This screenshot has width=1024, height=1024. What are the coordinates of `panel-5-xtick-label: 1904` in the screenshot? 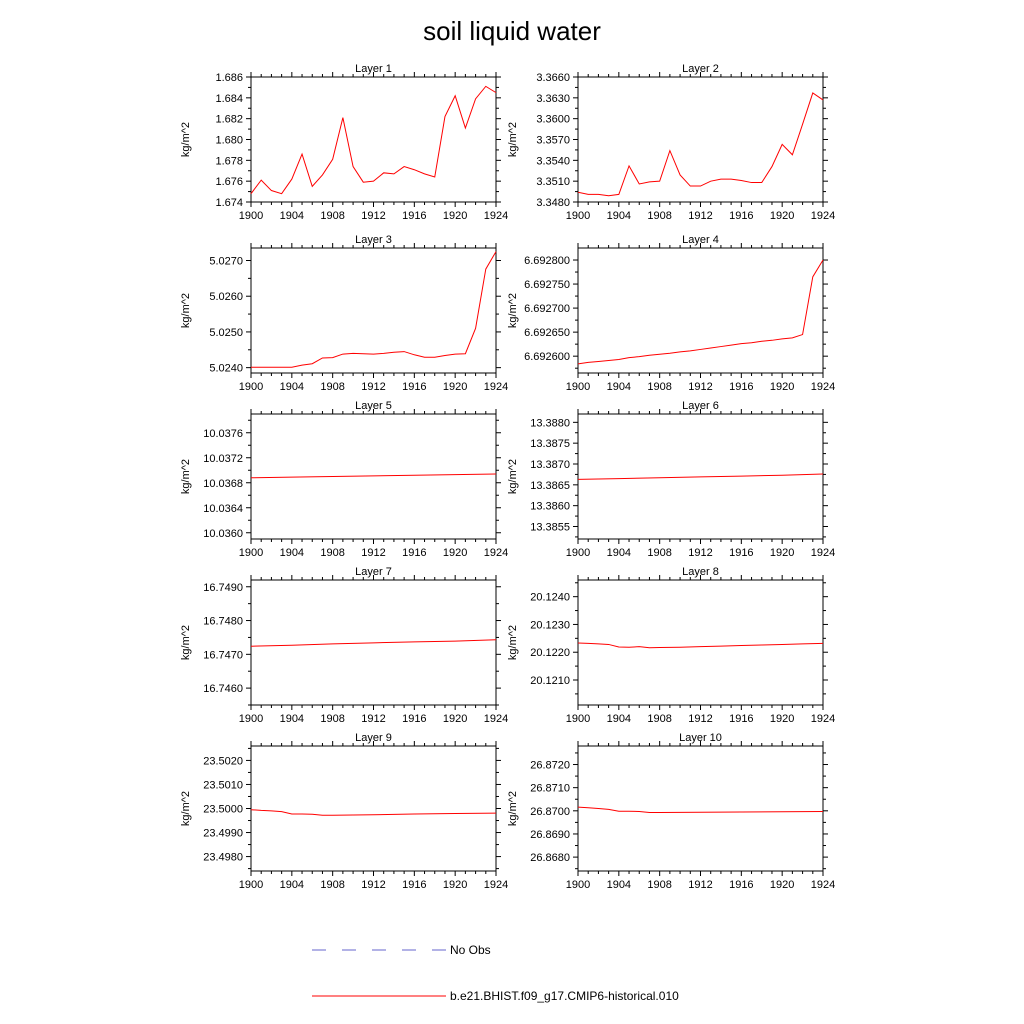 It's located at (292, 553).